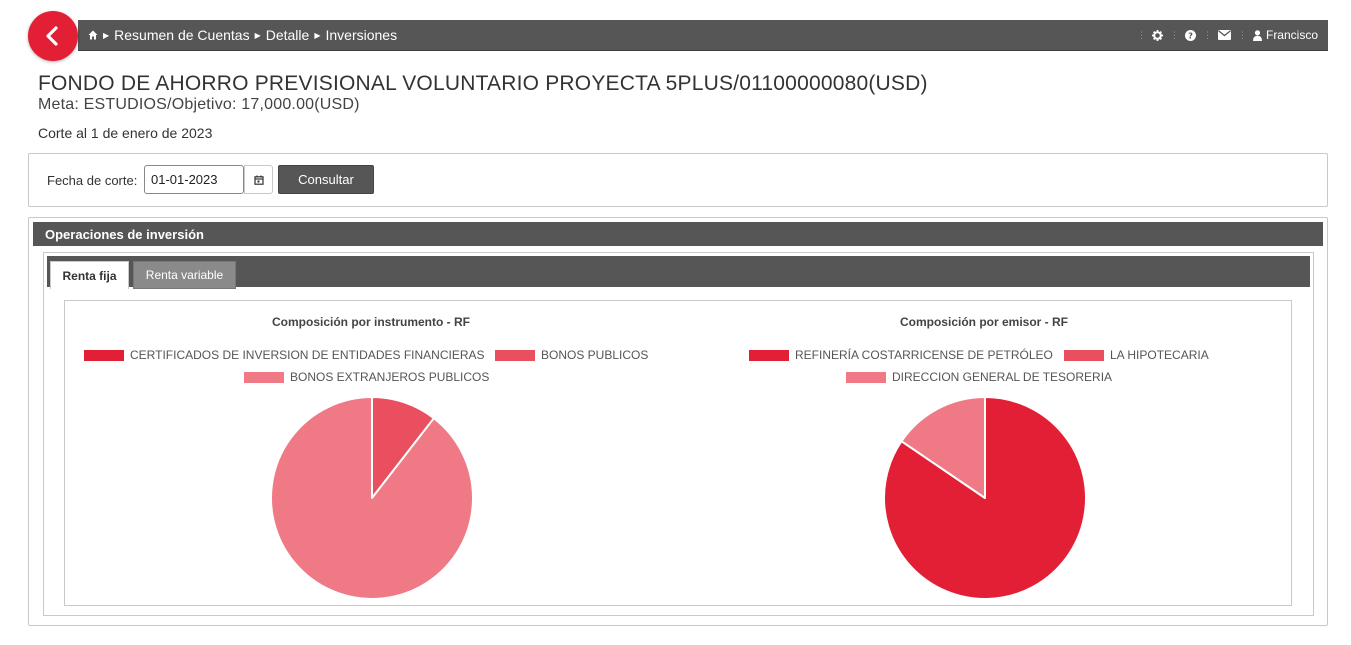 The height and width of the screenshot is (645, 1351). What do you see at coordinates (983, 322) in the screenshot?
I see `chart-title-emisor: Composición por emisor - RF` at bounding box center [983, 322].